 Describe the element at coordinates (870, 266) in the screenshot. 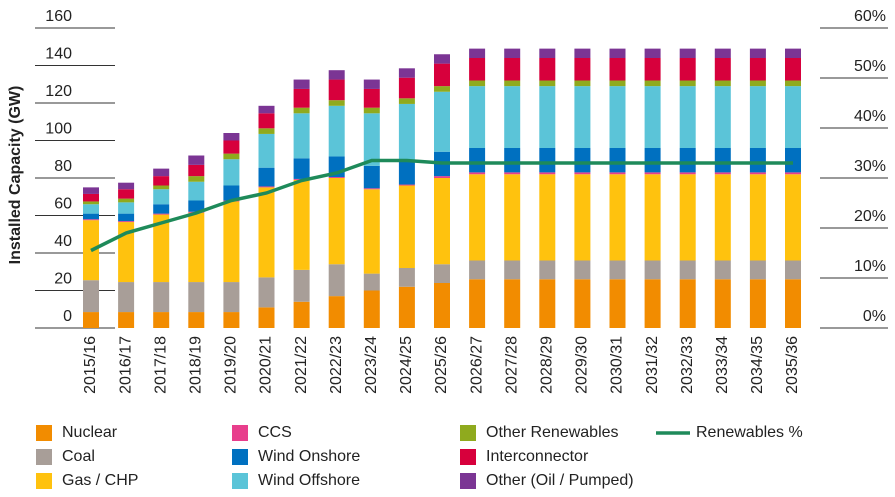

I see `y2-tick-label: 10%` at that location.